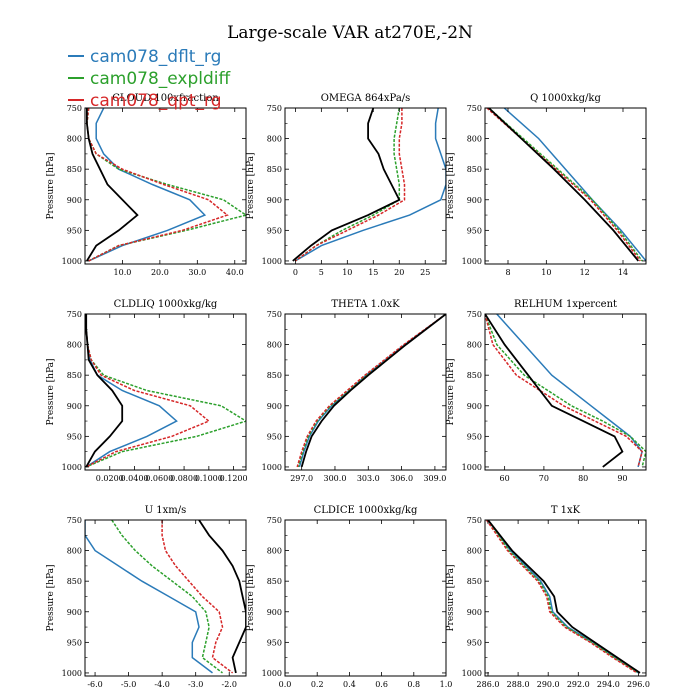  Describe the element at coordinates (565, 98) in the screenshot. I see `panel-title: Q 1000xkg/kg` at that location.